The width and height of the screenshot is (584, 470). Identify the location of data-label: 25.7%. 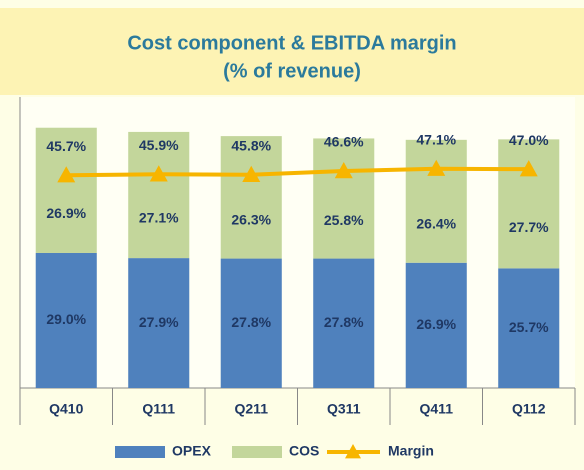
(529, 327).